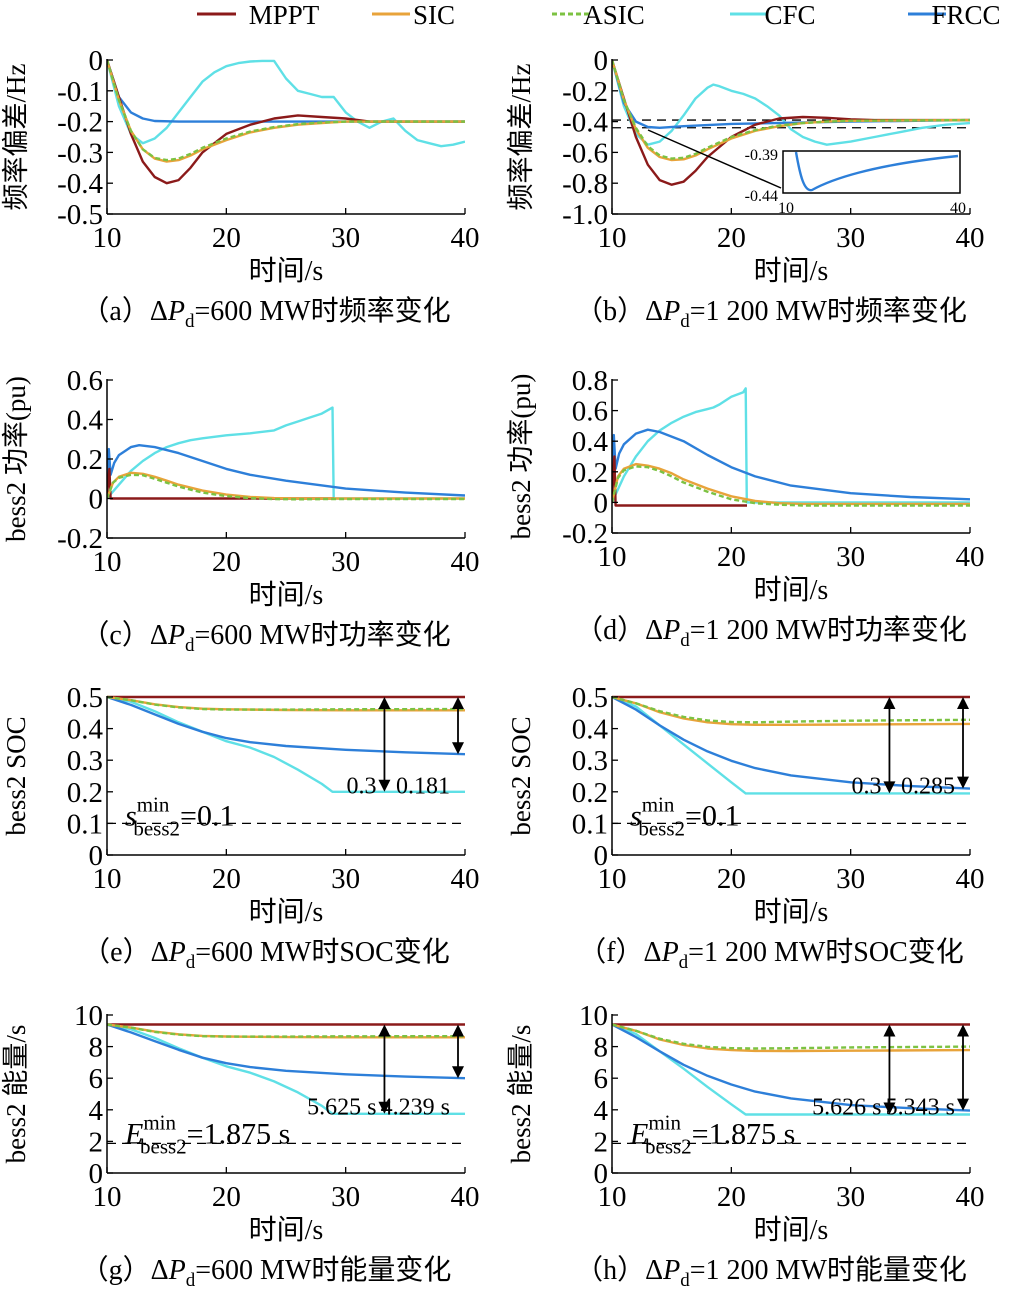 This screenshot has width=1014, height=1292. What do you see at coordinates (125, 952) in the screenshot?
I see `caption-prefix: （e）Δ` at bounding box center [125, 952].